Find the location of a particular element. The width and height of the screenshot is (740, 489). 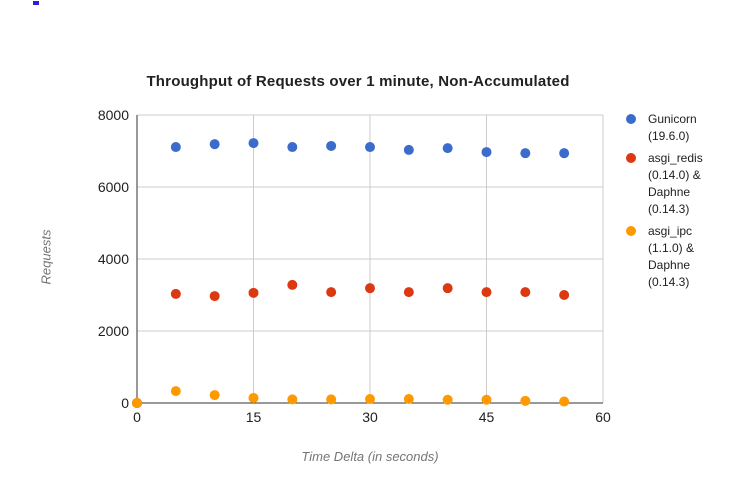

y-tick-label: 6000 is located at coordinates (113, 187).